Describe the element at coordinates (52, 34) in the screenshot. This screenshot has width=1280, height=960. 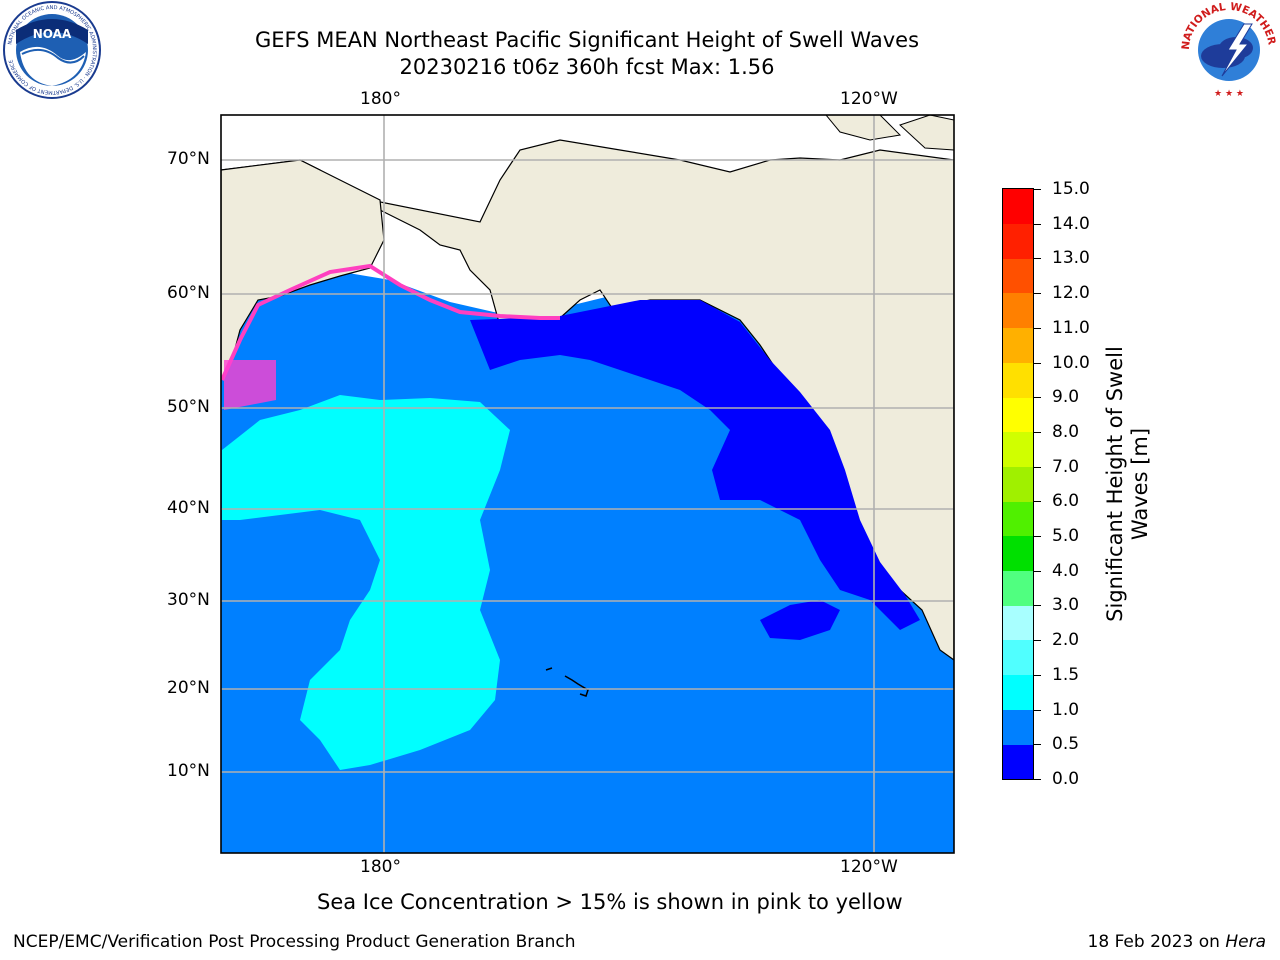
I see `noaa-logo-text: NOAA` at that location.